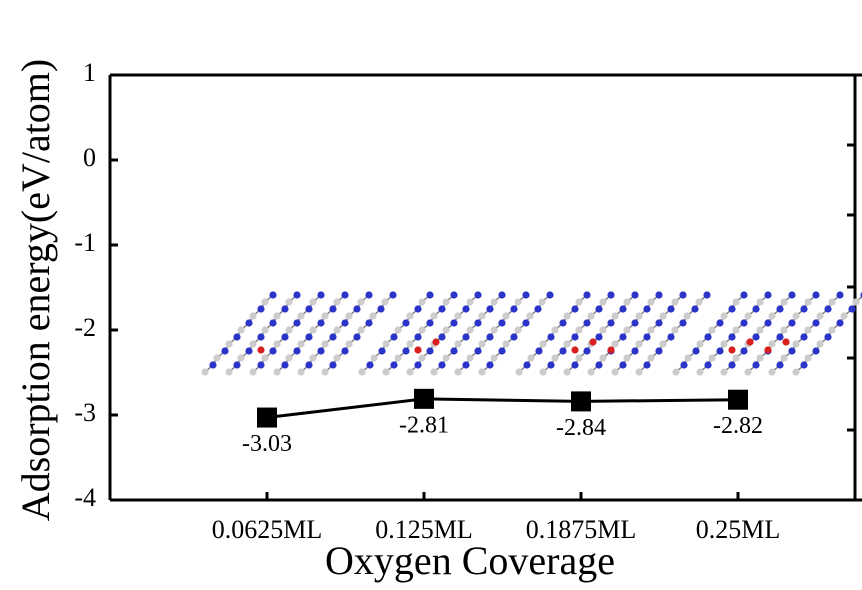  I want to click on y-axis-title: Adsorption energy(eV/atom), so click(35, 290).